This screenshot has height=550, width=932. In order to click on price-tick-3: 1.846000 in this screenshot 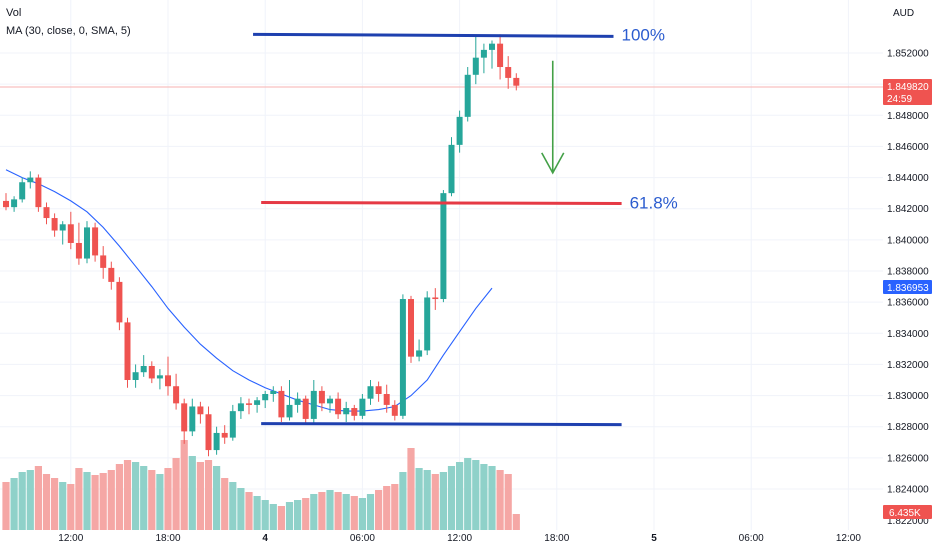, I will do `click(908, 147)`.